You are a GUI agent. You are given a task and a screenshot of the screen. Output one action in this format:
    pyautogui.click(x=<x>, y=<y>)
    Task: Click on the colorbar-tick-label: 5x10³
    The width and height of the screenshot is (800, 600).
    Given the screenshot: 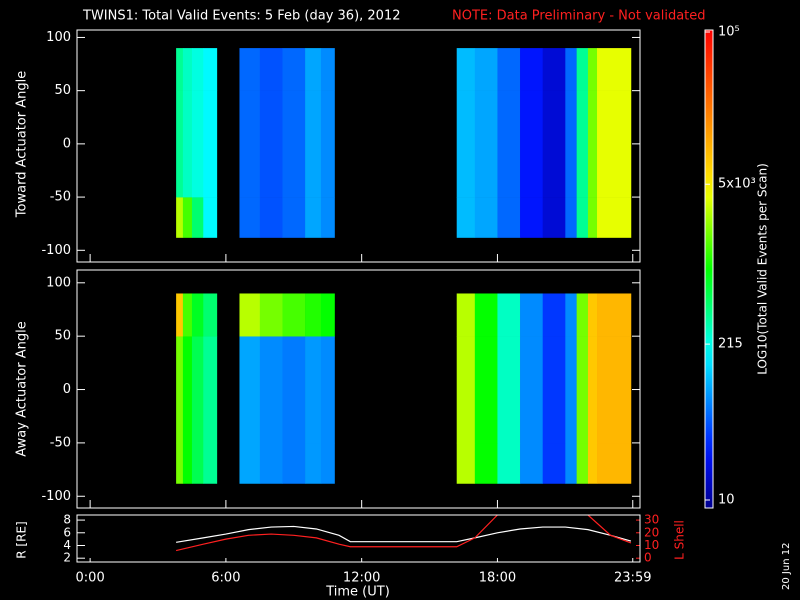 What is the action you would take?
    pyautogui.click(x=737, y=184)
    